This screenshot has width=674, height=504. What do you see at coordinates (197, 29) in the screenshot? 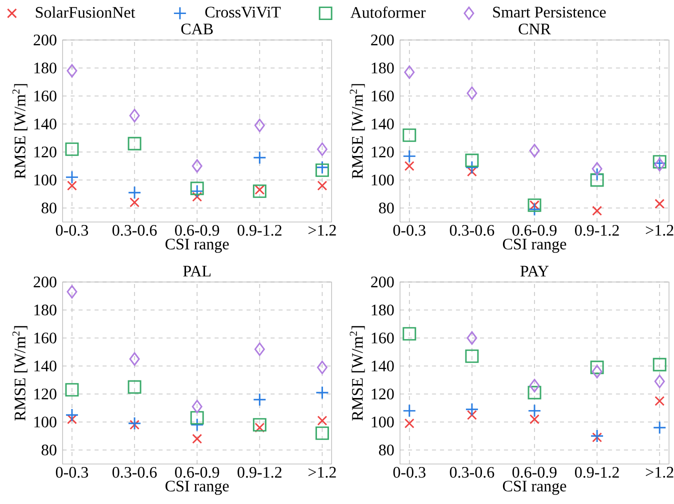
I see `chart-title: CAB` at bounding box center [197, 29].